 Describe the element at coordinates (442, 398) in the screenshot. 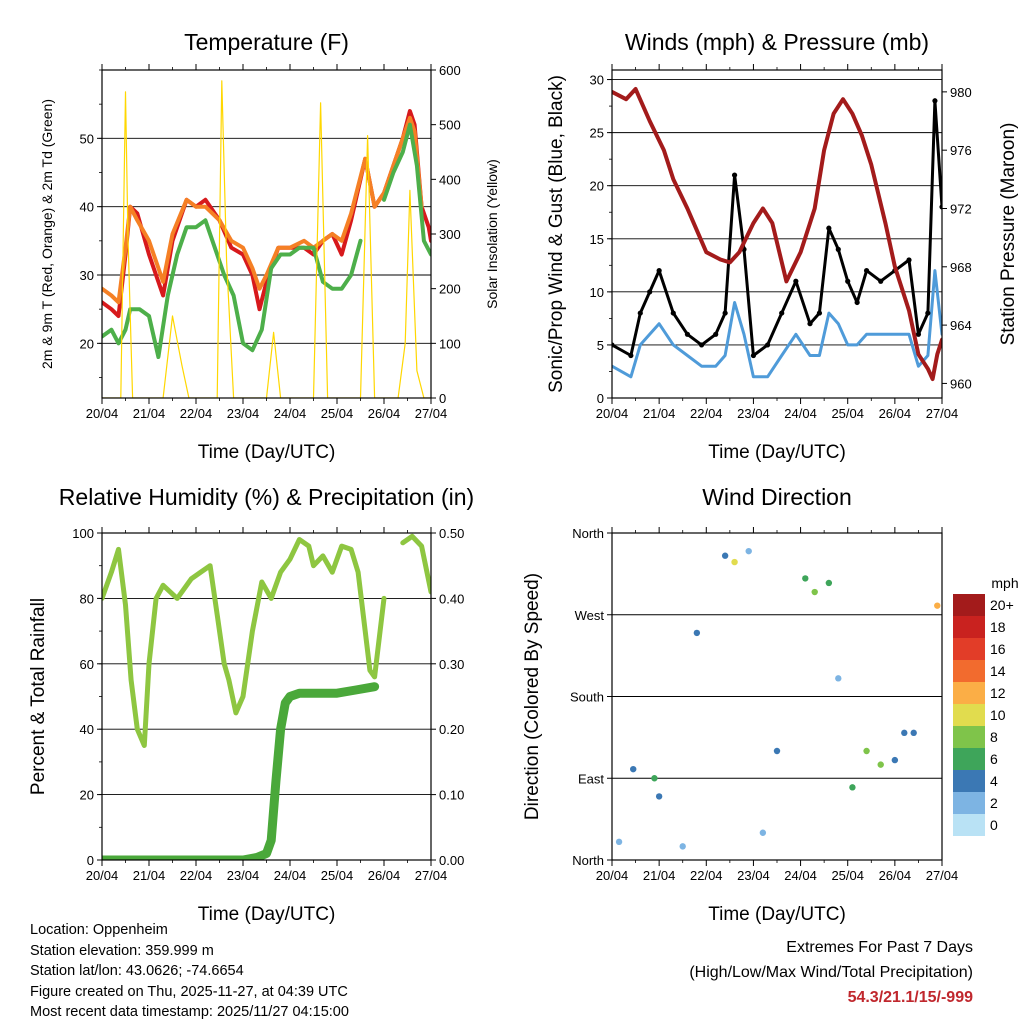

I see `y2-tick-label: 0` at that location.